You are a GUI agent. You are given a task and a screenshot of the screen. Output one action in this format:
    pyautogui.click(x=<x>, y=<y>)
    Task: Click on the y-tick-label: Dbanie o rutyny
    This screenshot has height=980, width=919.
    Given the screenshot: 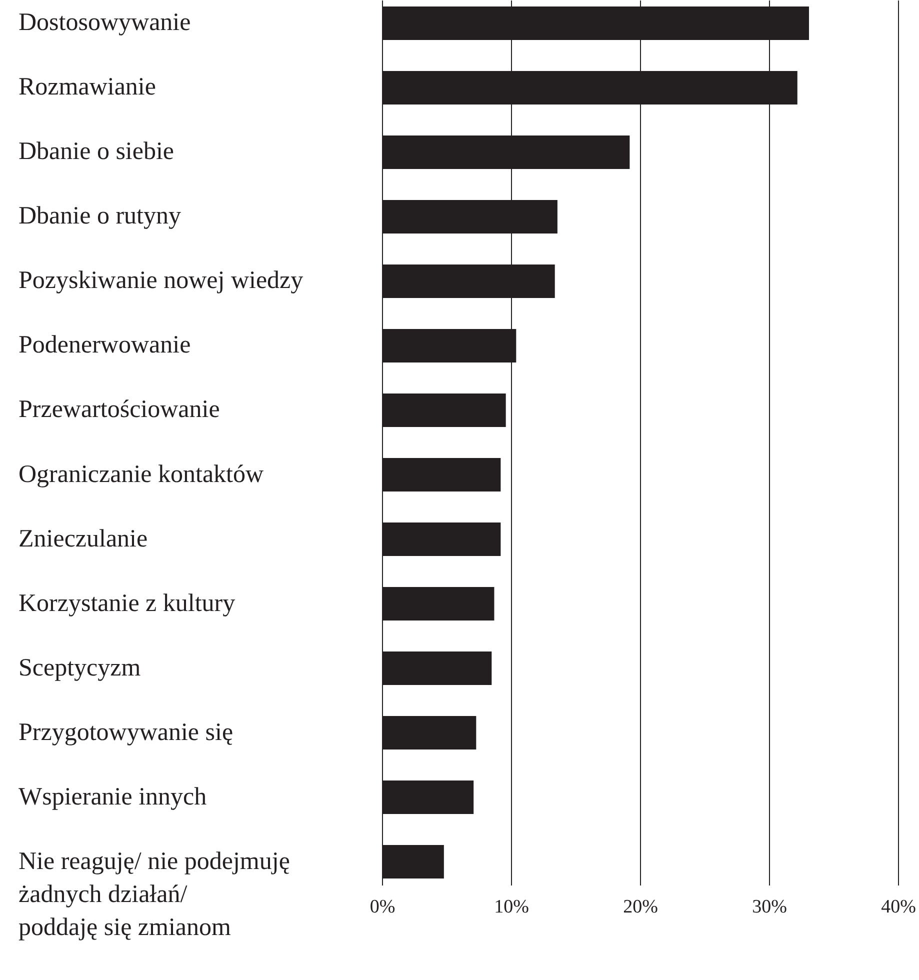 What is the action you would take?
    pyautogui.click(x=100, y=216)
    